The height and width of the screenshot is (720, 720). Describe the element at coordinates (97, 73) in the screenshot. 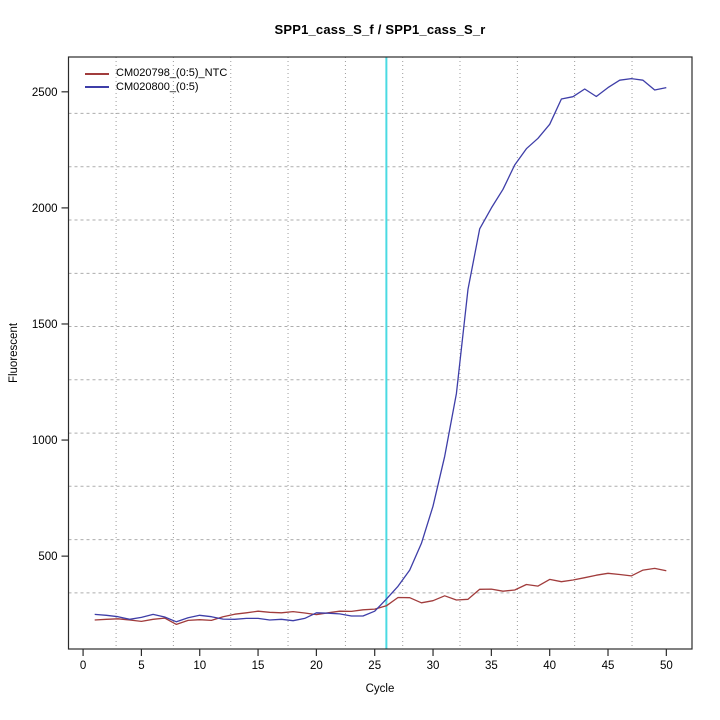

I see `legend-line-swatch-red` at that location.